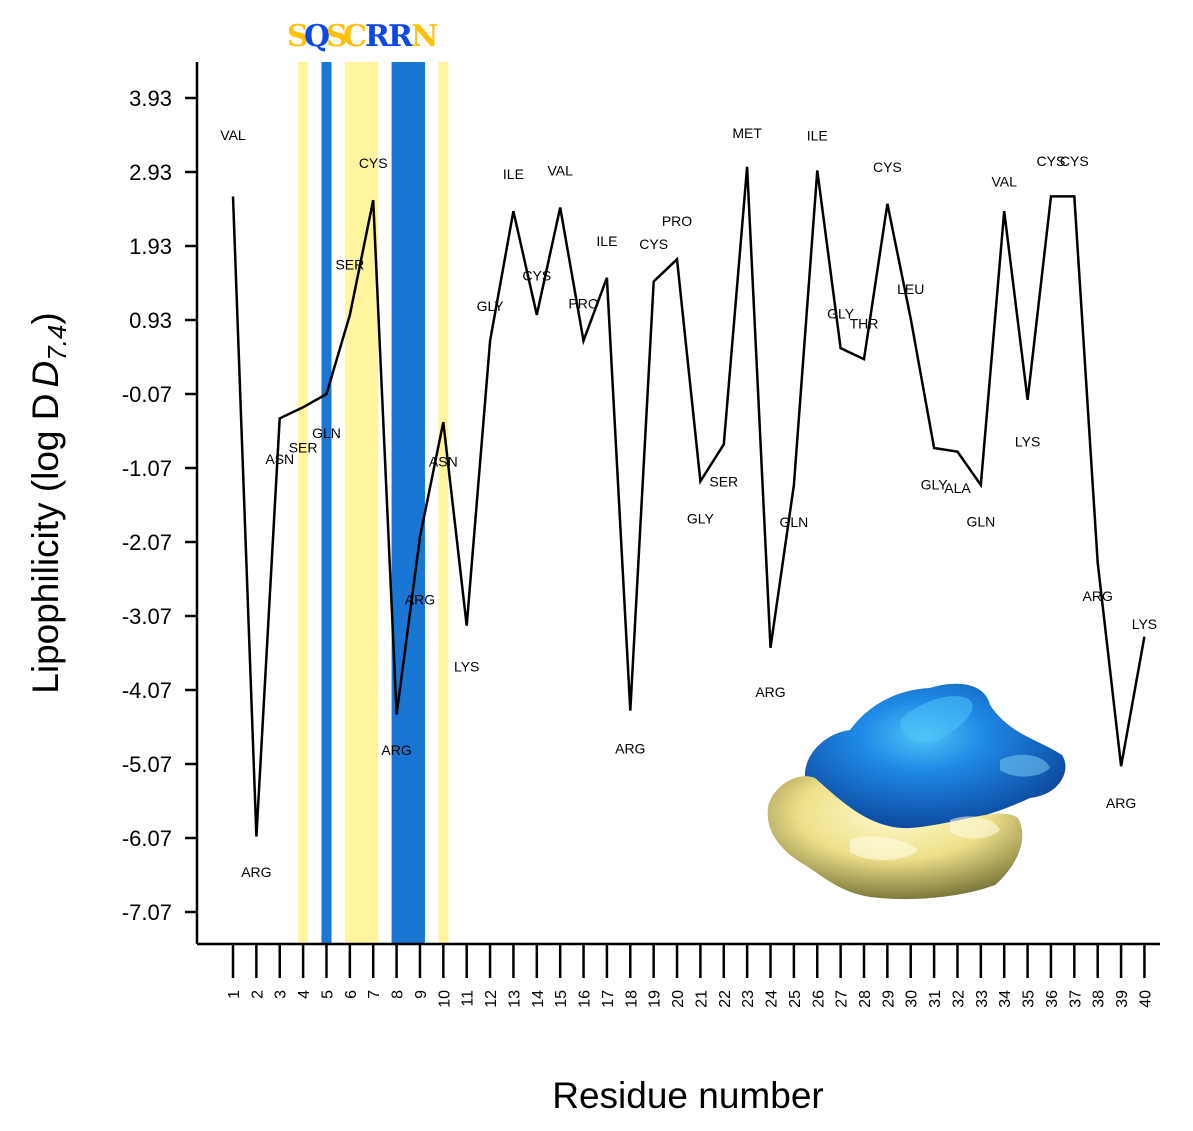  What do you see at coordinates (912, 999) in the screenshot?
I see `x-tick-label-30: 30` at bounding box center [912, 999].